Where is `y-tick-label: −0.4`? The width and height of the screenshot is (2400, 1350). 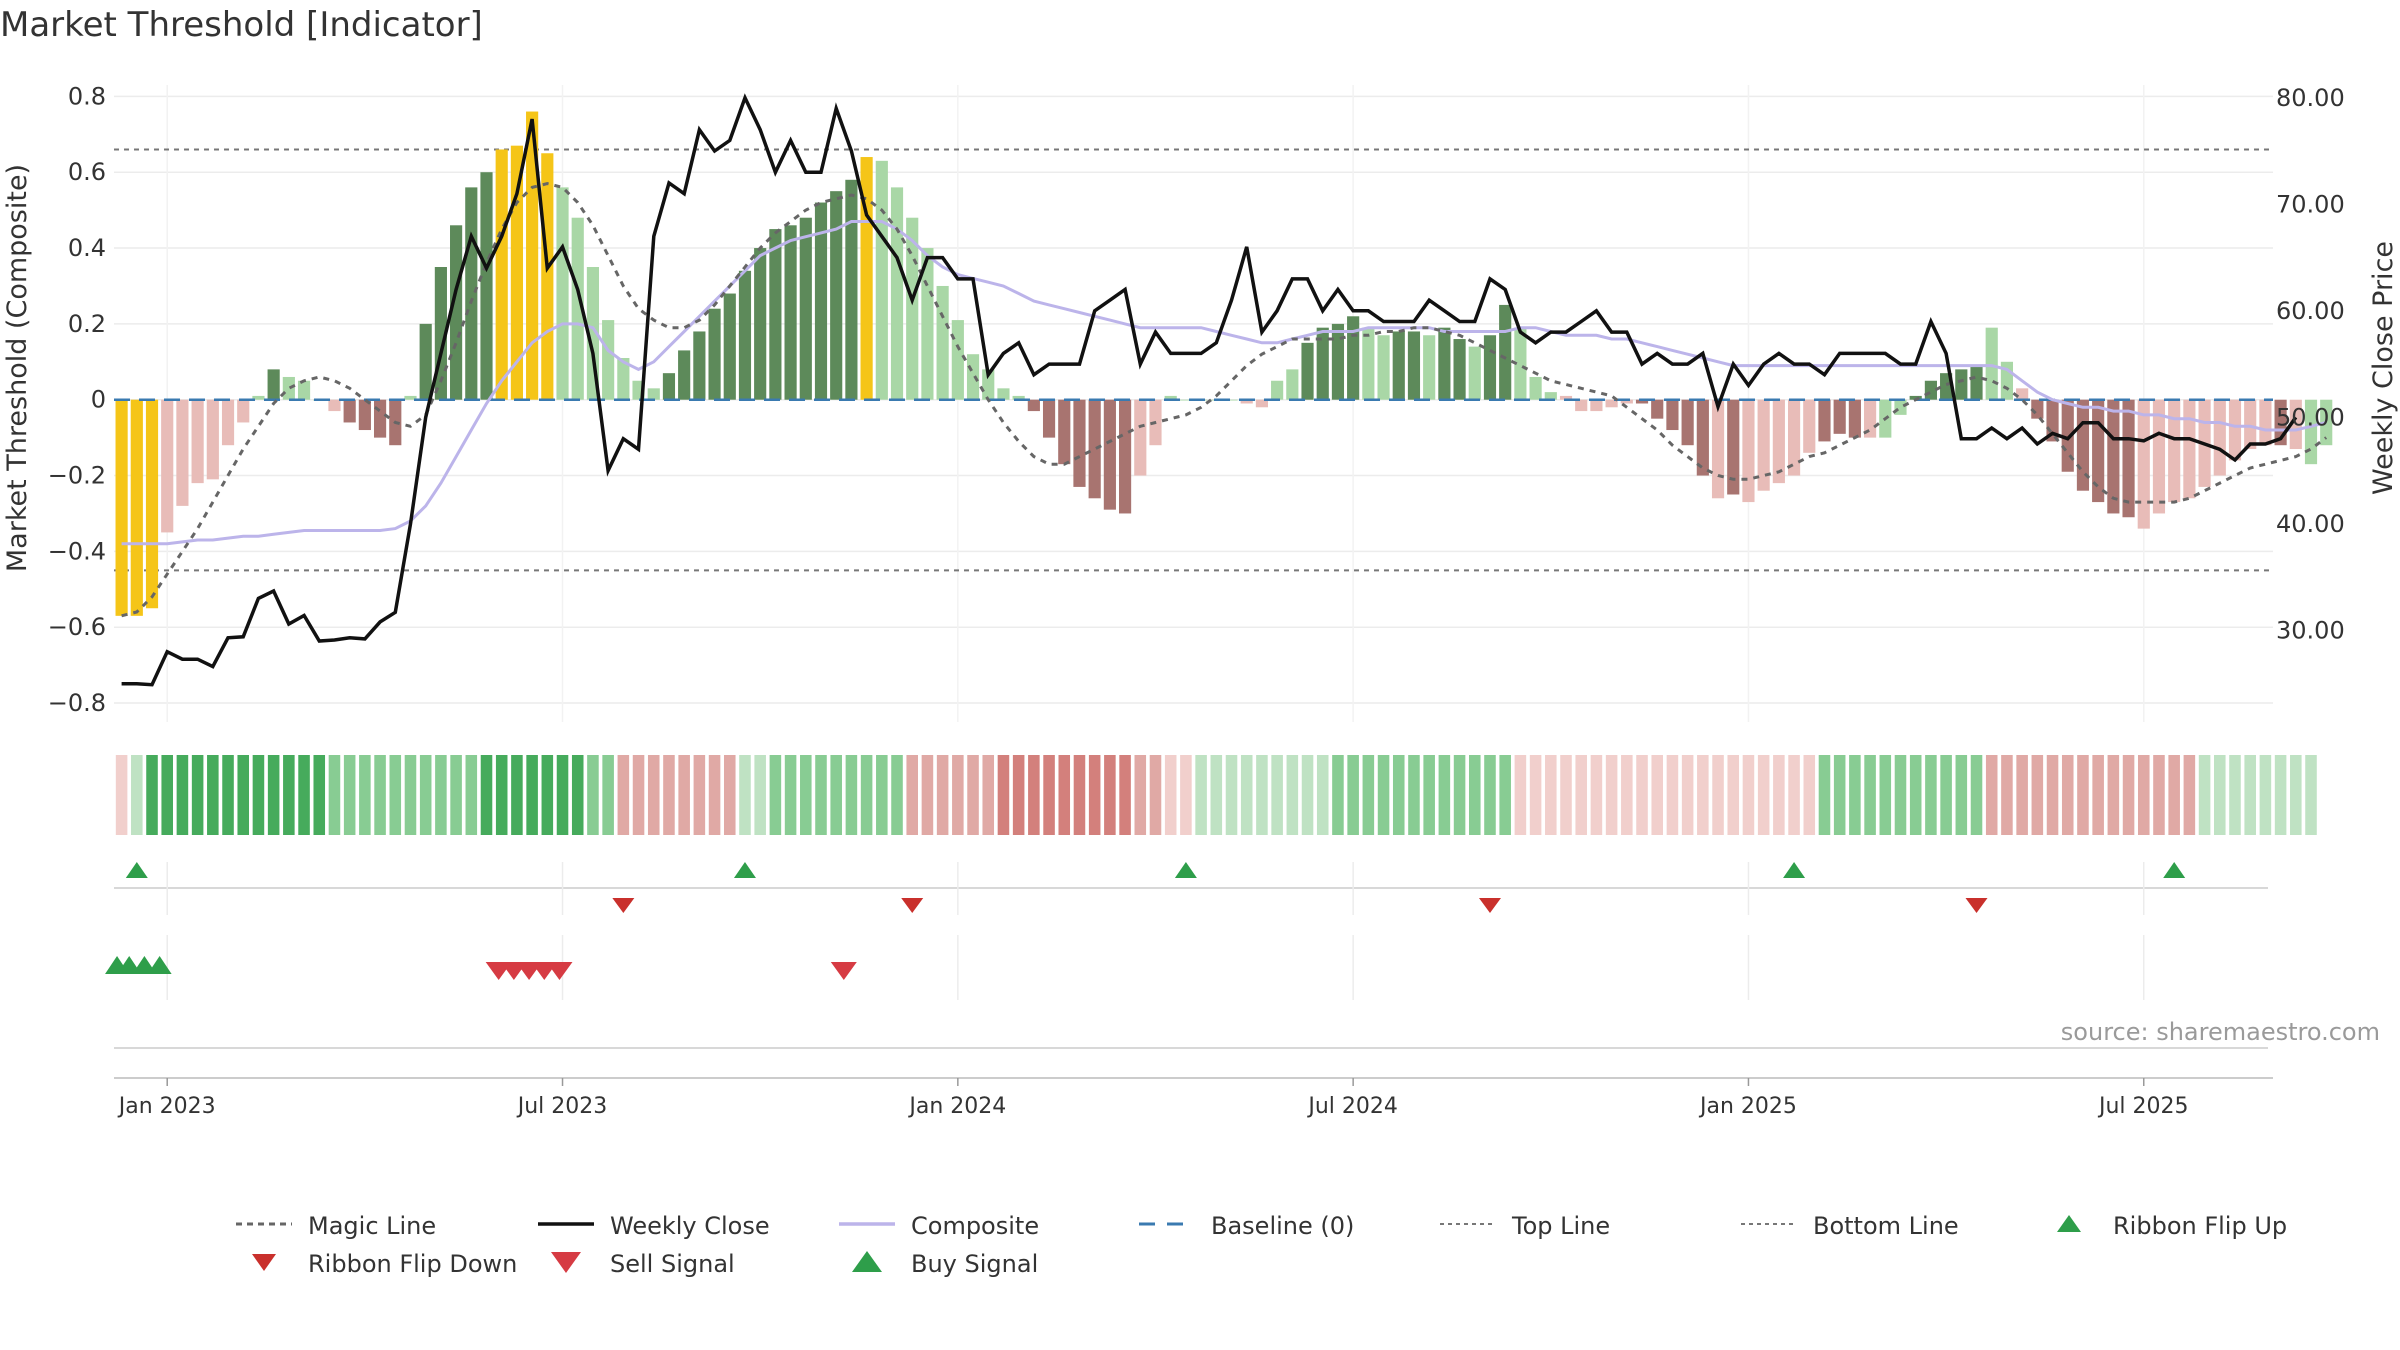
y-tick-label: −0.4 is located at coordinates (77, 551).